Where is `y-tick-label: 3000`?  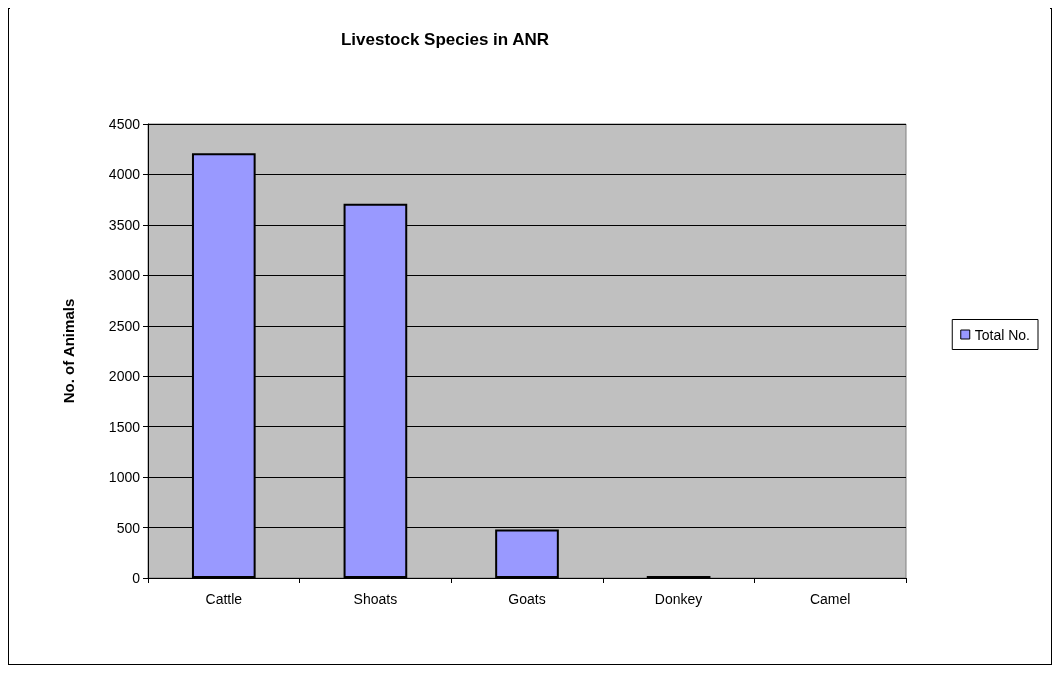 y-tick-label: 3000 is located at coordinates (124, 275).